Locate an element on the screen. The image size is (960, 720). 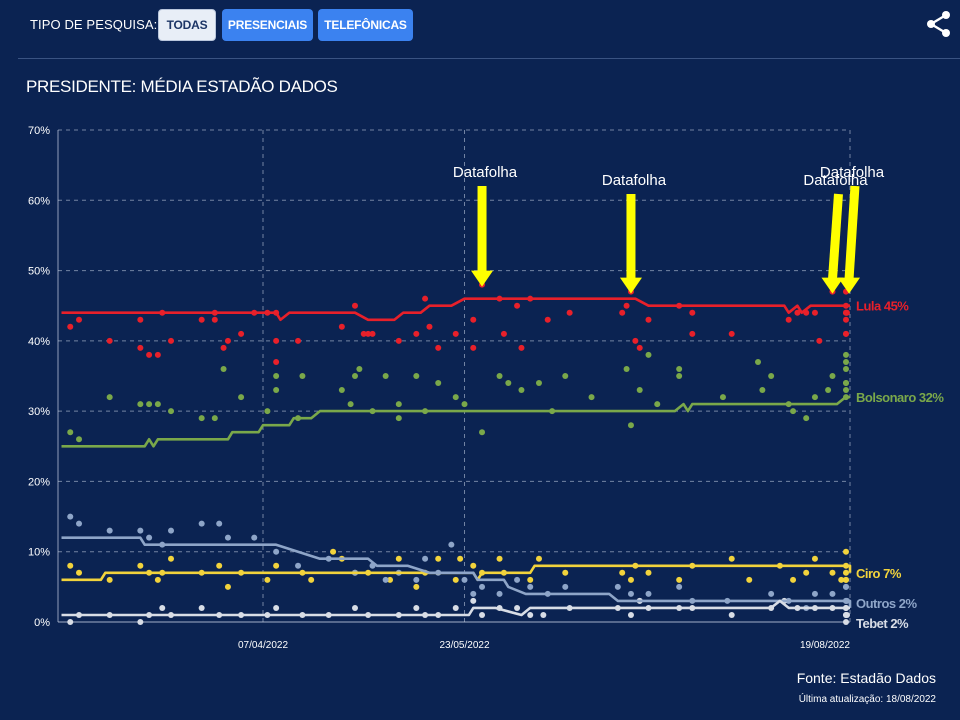
y-tick-label: 20% is located at coordinates (39, 482).